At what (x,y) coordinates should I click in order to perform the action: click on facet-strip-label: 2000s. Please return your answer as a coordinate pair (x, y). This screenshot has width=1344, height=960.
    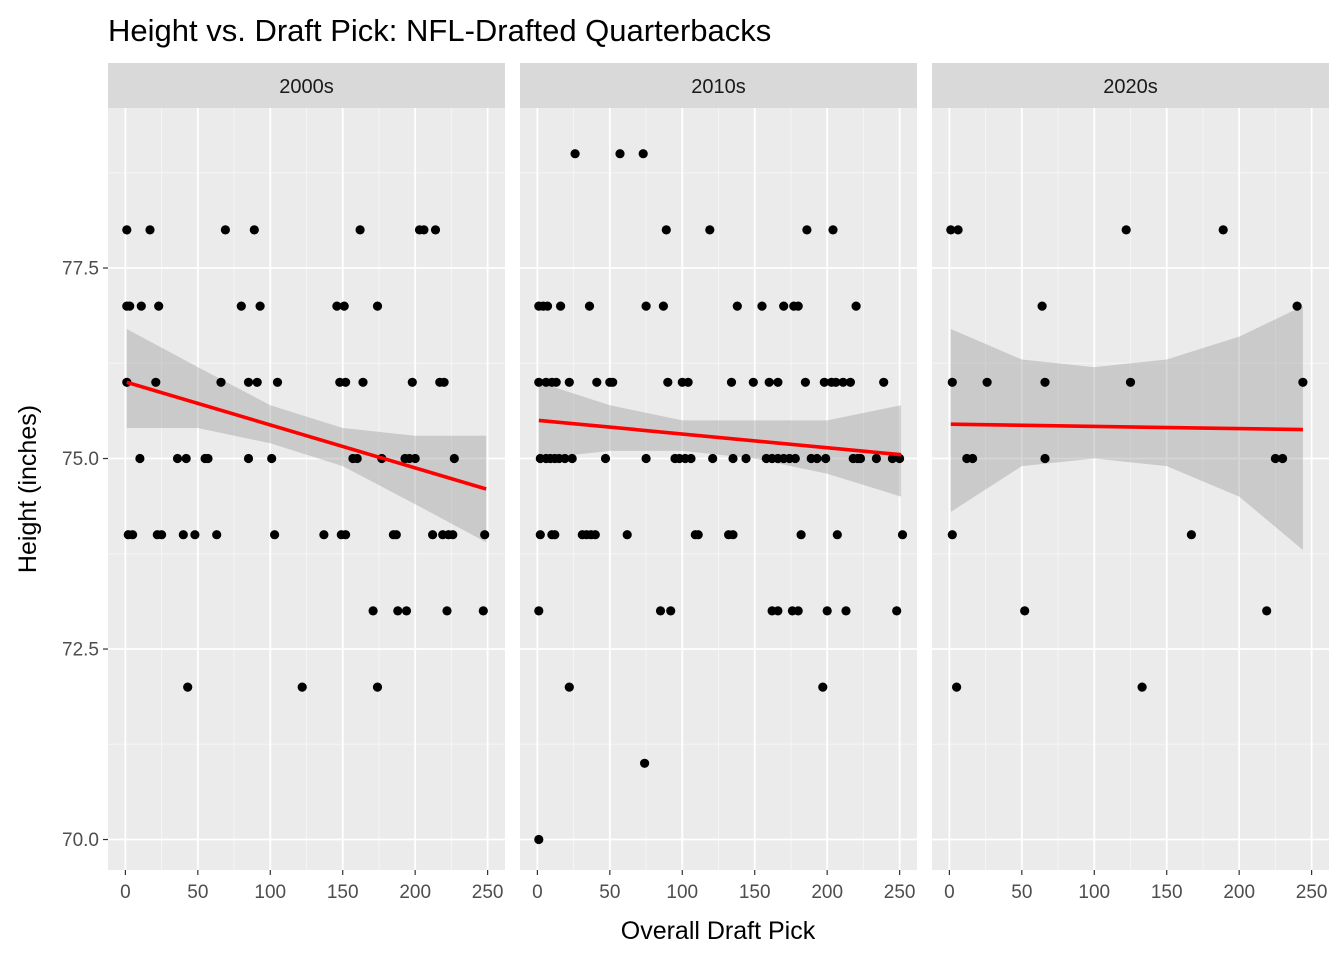
    Looking at the image, I should click on (306, 87).